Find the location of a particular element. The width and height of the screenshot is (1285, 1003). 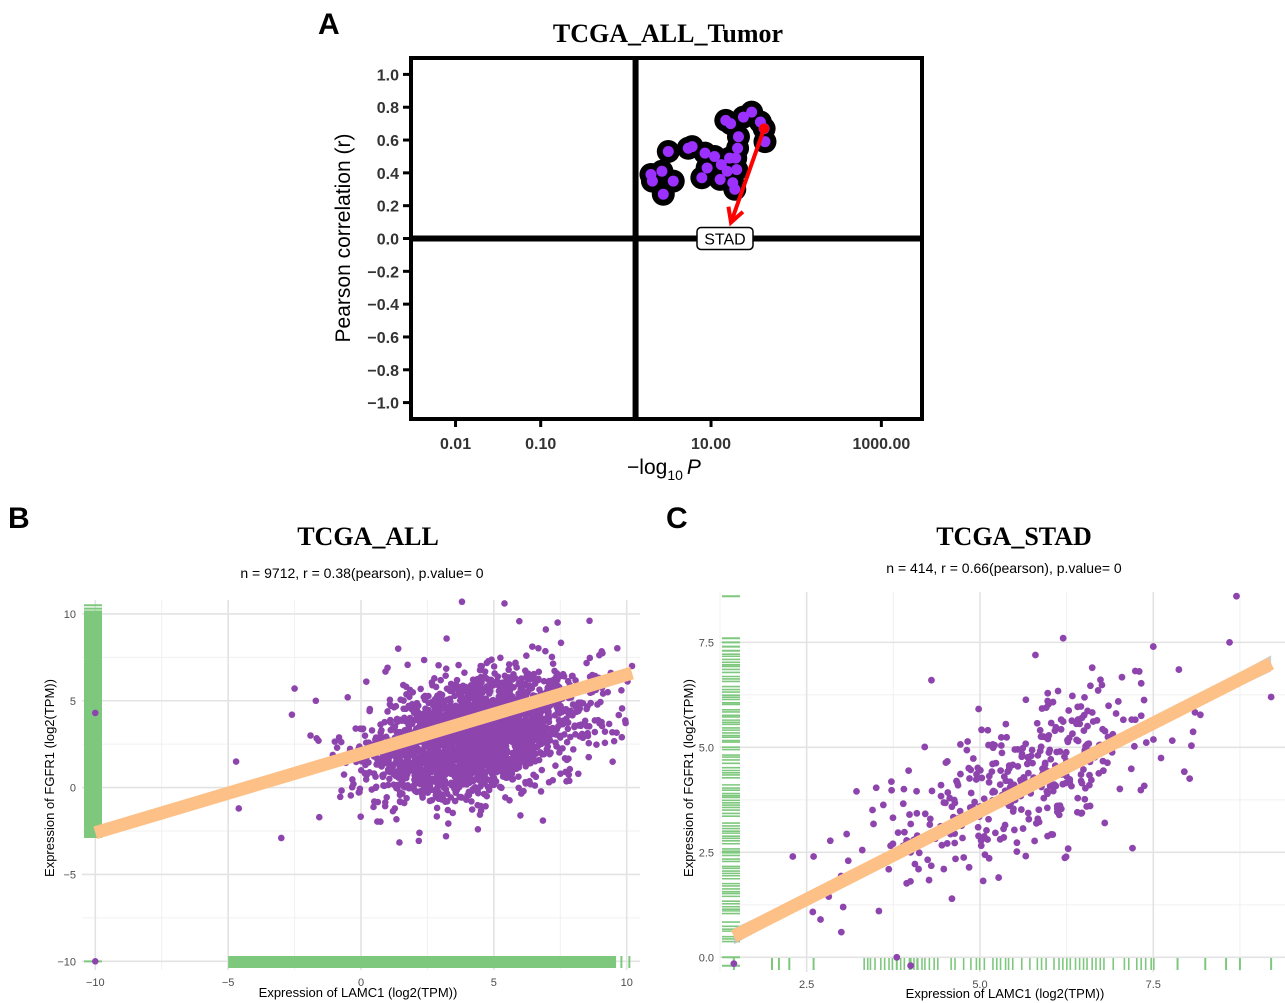

panel-a-xtick-label: 0.01 is located at coordinates (455, 444).